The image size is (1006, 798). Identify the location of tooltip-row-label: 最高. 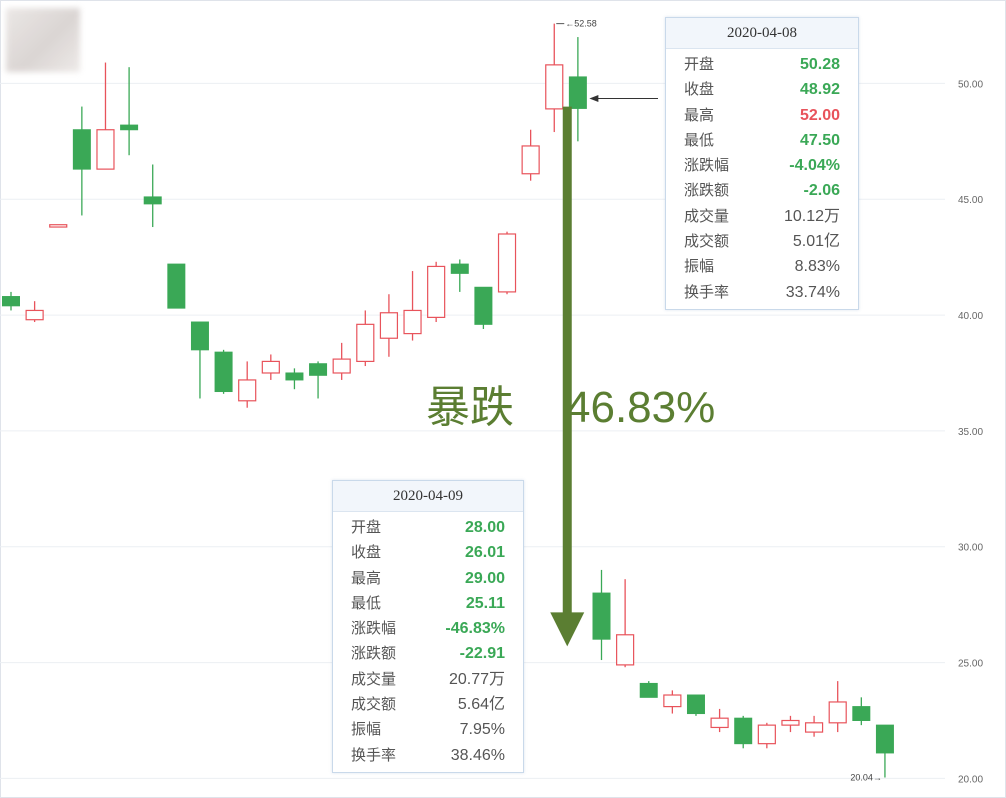
(366, 577).